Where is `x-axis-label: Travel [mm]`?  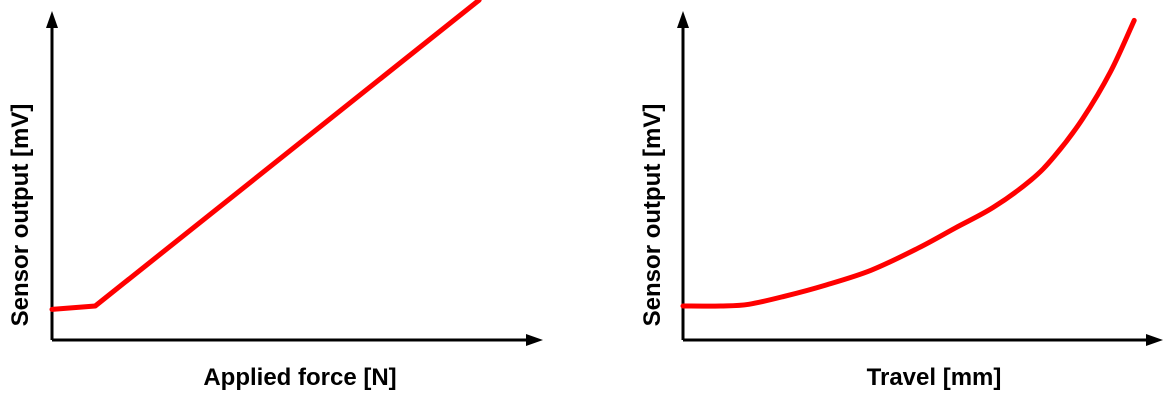 x-axis-label: Travel [mm] is located at coordinates (934, 377).